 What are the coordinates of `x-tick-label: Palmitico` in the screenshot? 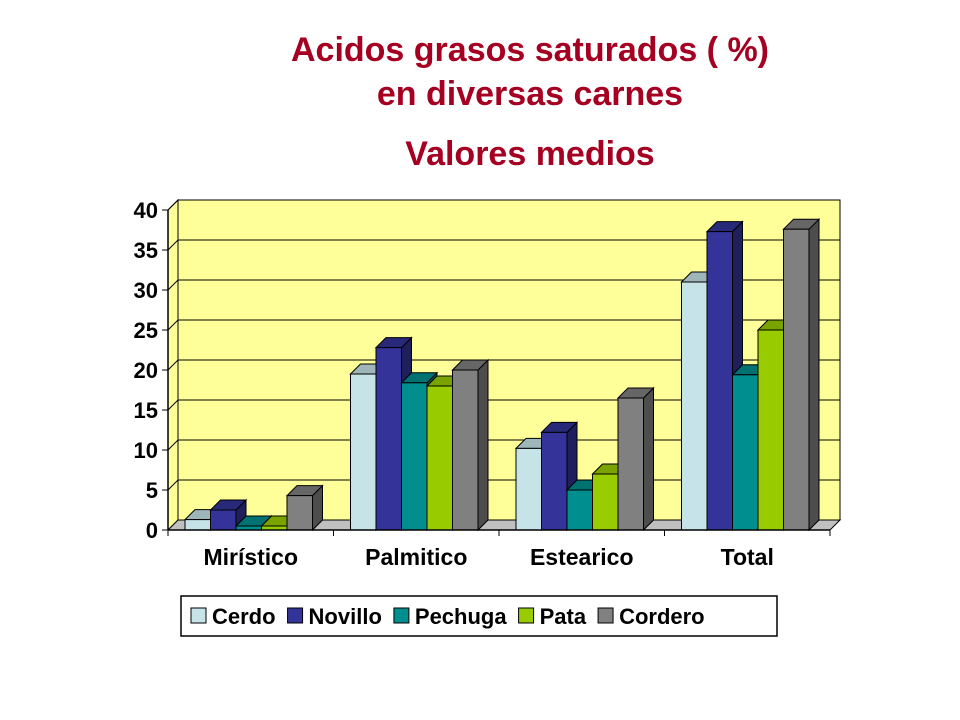 It's located at (416, 557).